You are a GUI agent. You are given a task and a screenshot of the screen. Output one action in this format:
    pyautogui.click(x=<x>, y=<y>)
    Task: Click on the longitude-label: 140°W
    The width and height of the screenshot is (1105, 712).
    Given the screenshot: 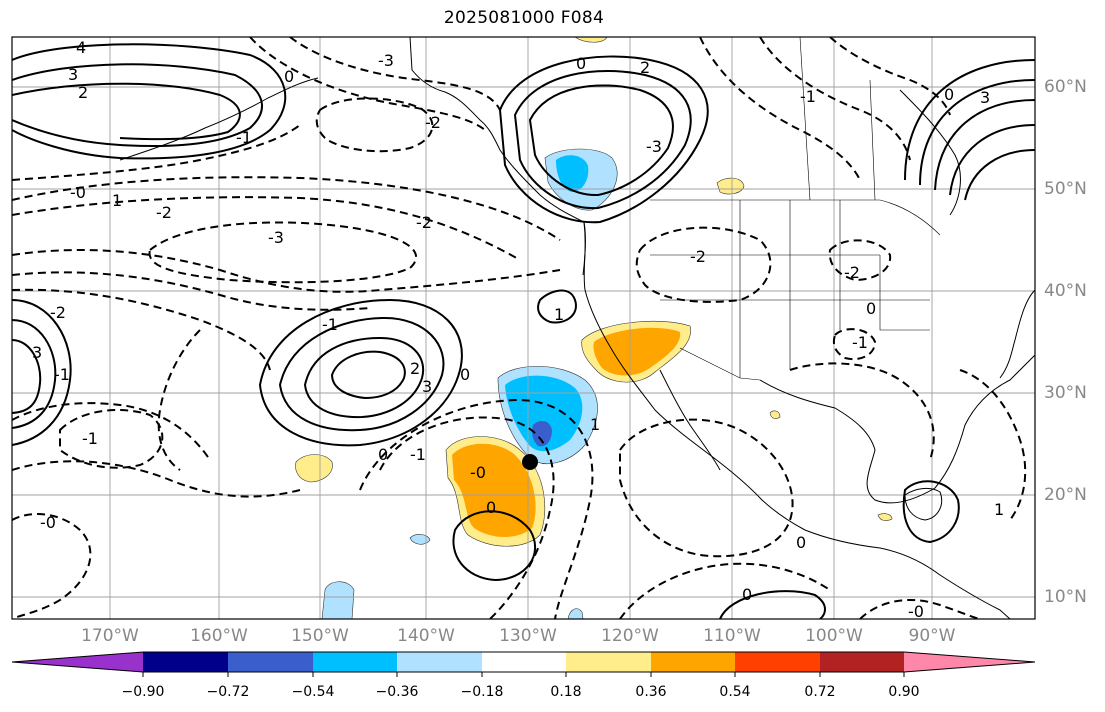 What is the action you would take?
    pyautogui.click(x=426, y=636)
    